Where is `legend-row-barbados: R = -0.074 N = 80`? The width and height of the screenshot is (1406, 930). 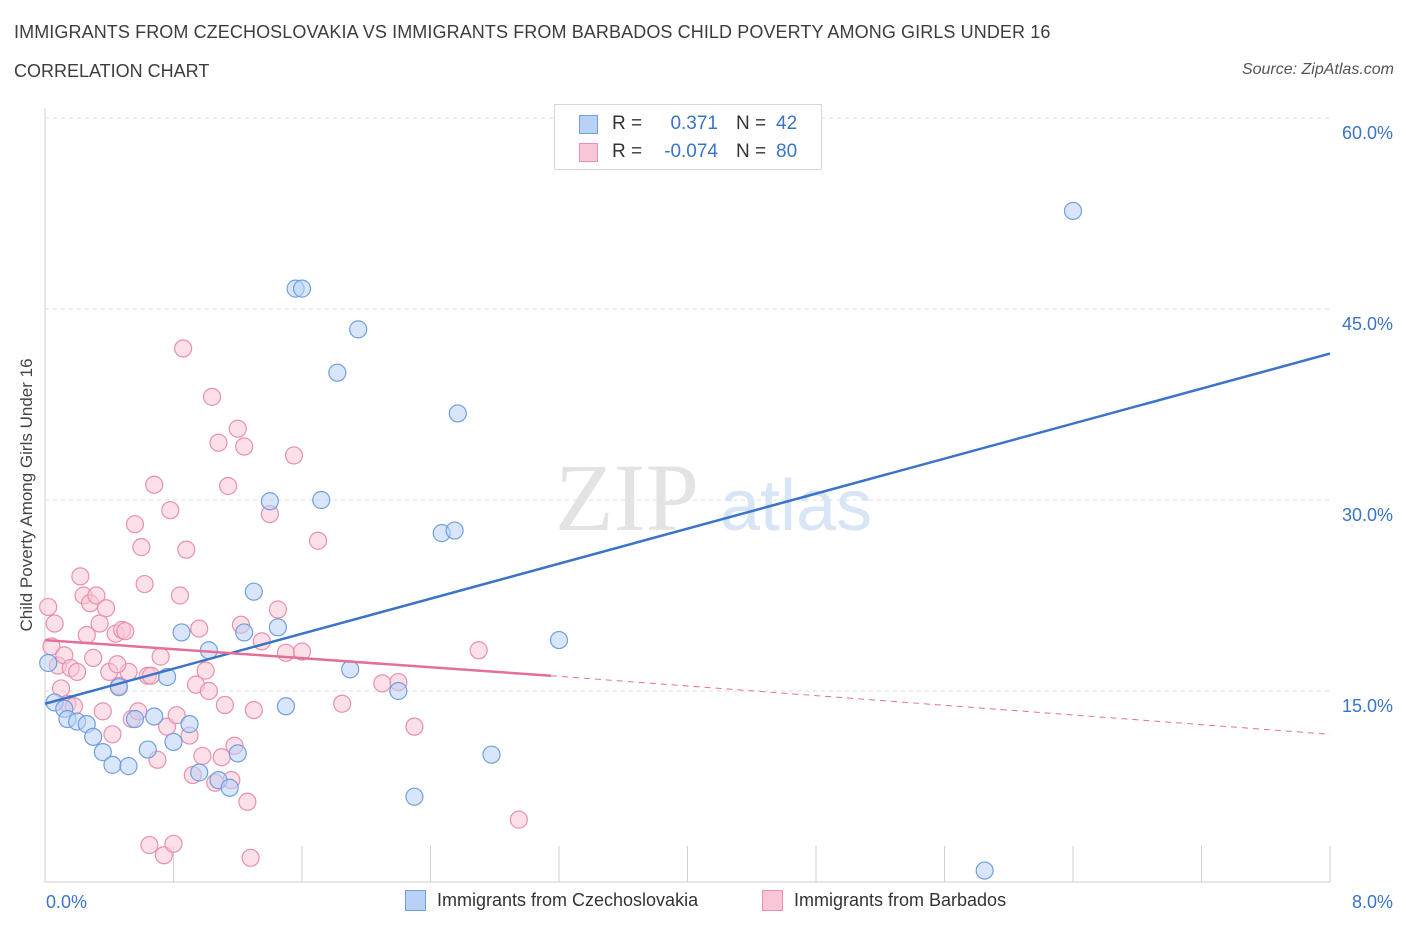
legend-row-barbados: R = -0.074 N = 80 is located at coordinates (688, 152).